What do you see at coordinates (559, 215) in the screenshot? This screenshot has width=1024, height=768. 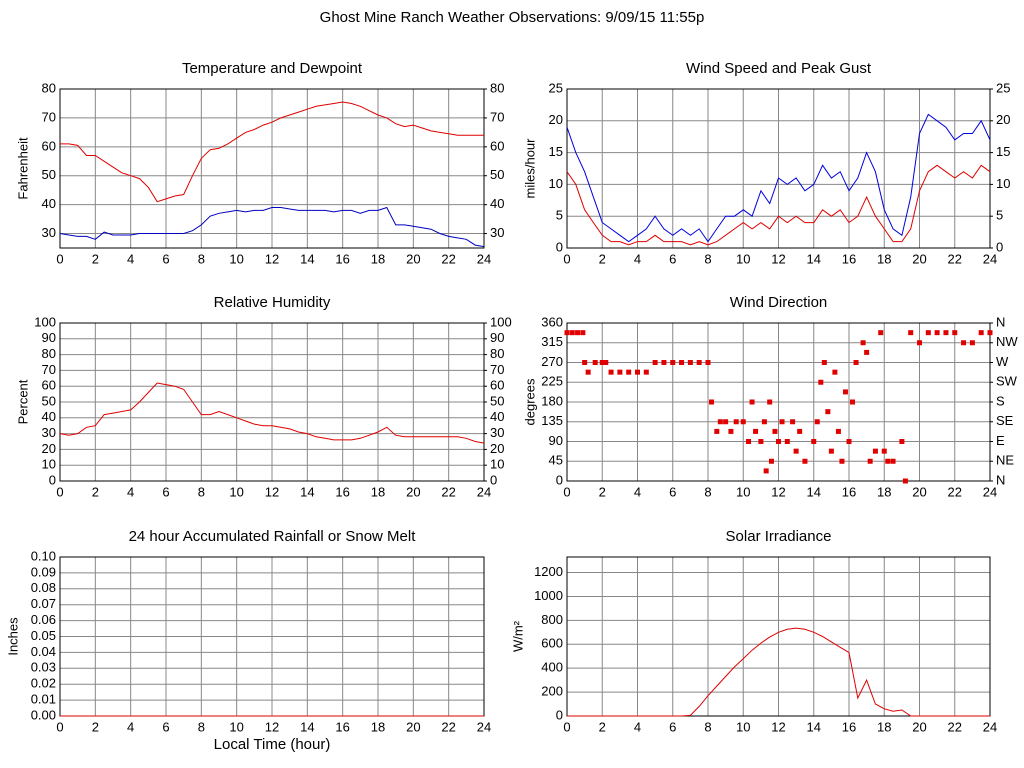 I see `y-tick-label: 5` at bounding box center [559, 215].